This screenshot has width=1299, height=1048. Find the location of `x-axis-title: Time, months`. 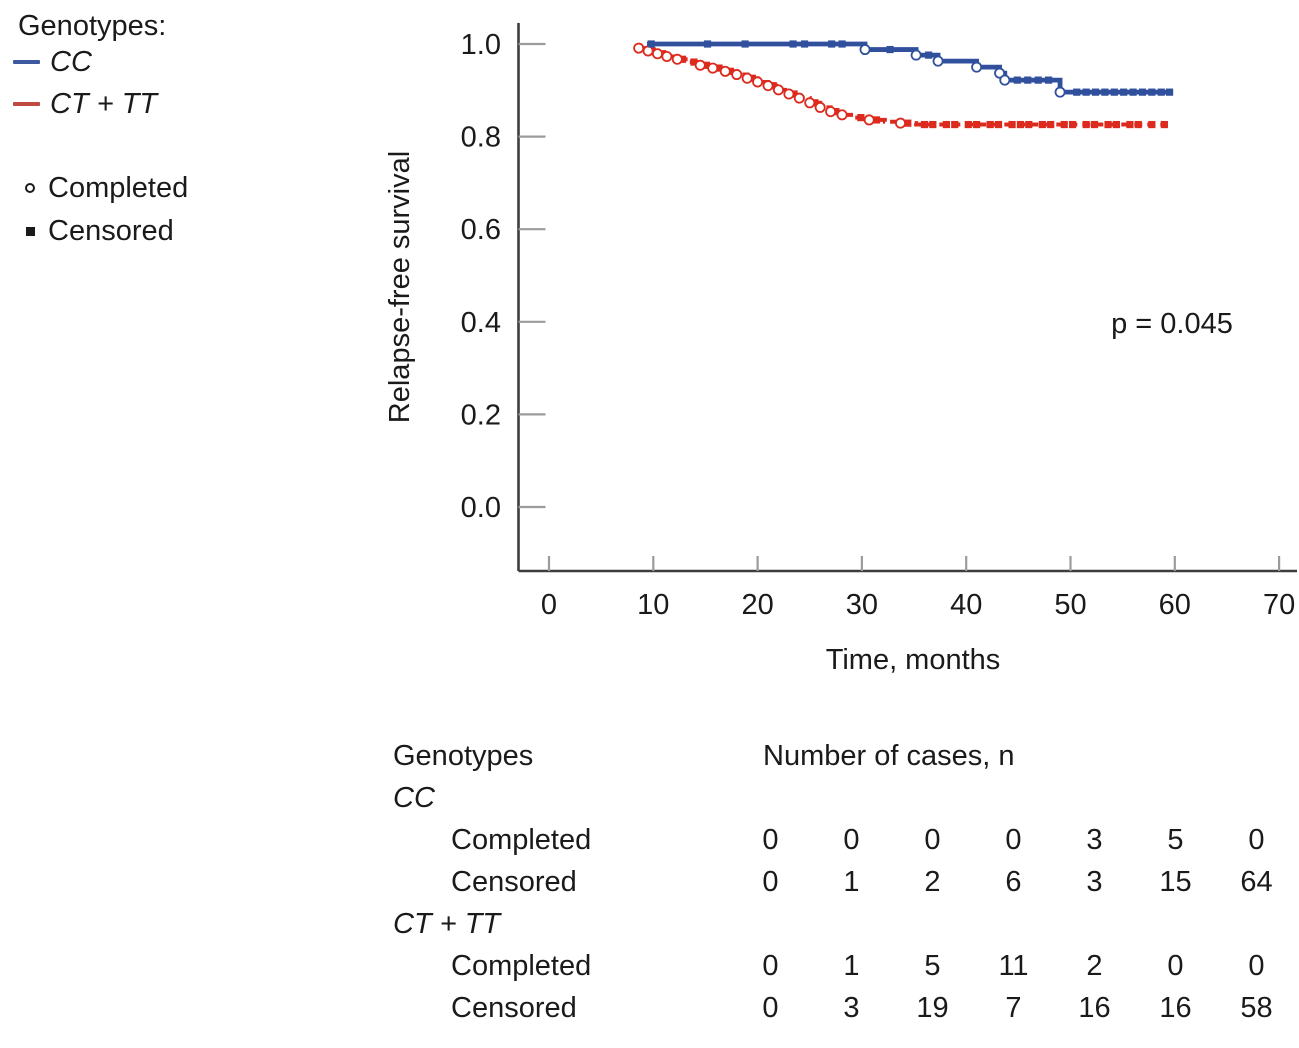

x-axis-title: Time, months is located at coordinates (913, 660).